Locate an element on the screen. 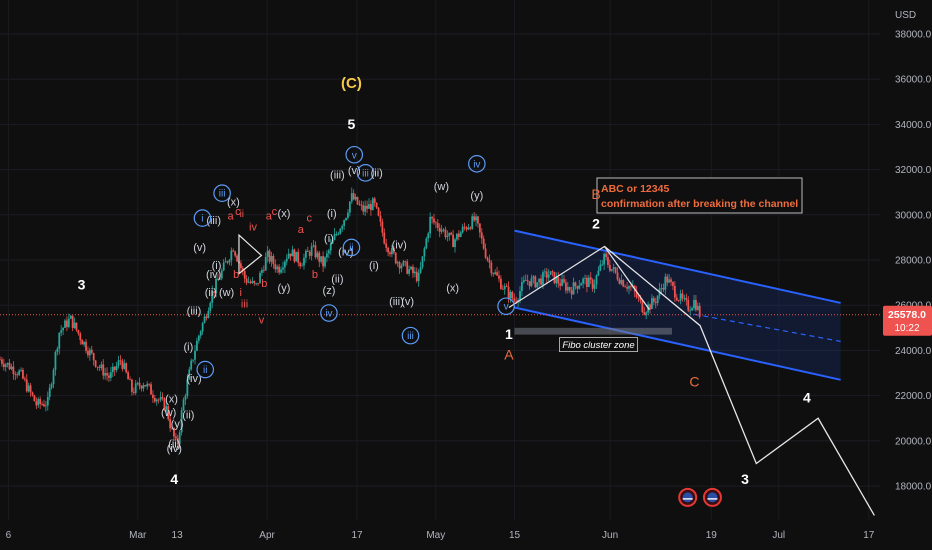 Image resolution: width=932 pixels, height=550 pixels. projection-path is located at coordinates (739, 380).